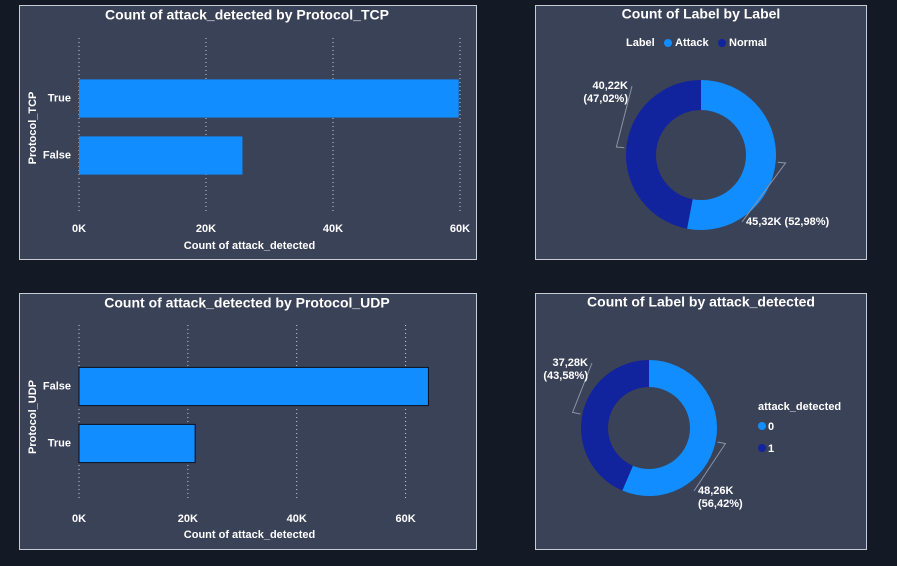 The image size is (897, 566). What do you see at coordinates (247, 15) in the screenshot?
I see `chart-title: Count of attack_detected by Protocol_TCP` at bounding box center [247, 15].